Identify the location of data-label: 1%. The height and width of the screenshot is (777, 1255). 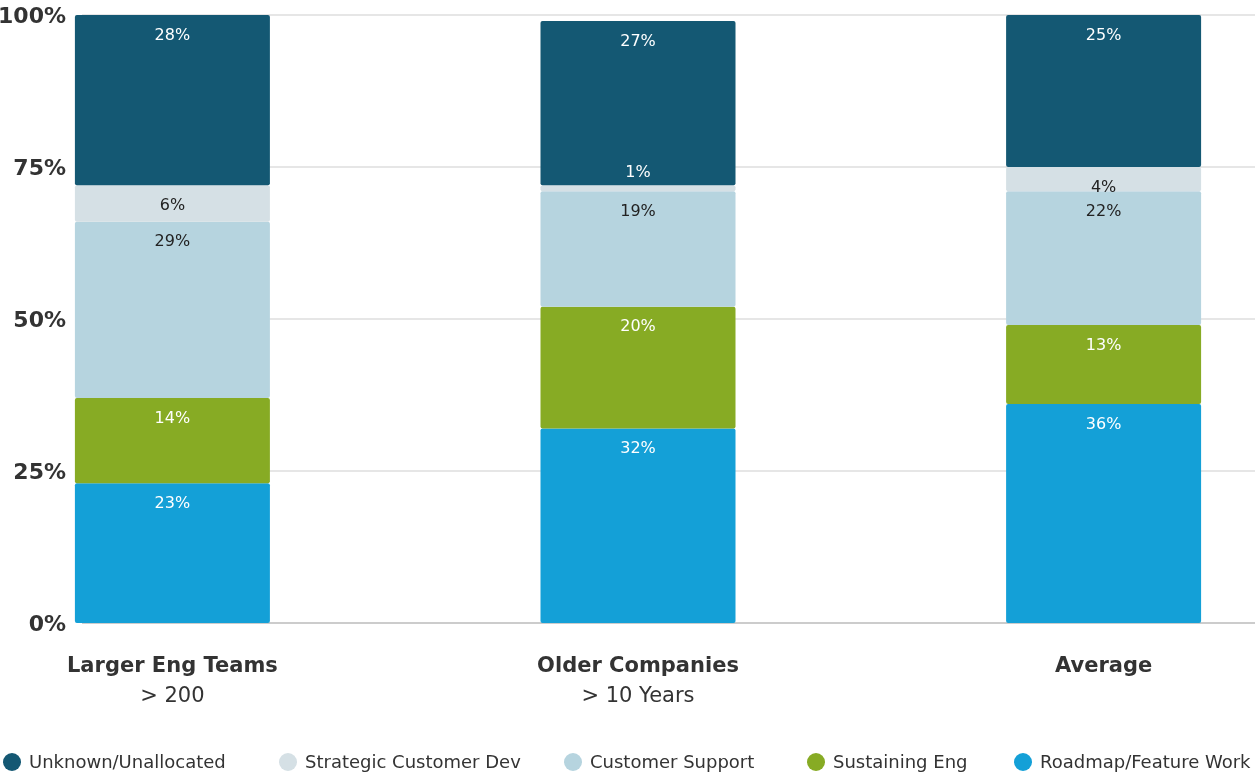
(638, 171).